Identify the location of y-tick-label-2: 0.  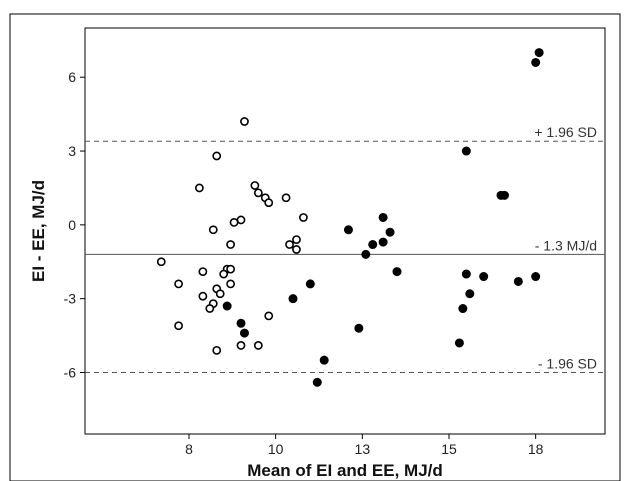
(72, 225).